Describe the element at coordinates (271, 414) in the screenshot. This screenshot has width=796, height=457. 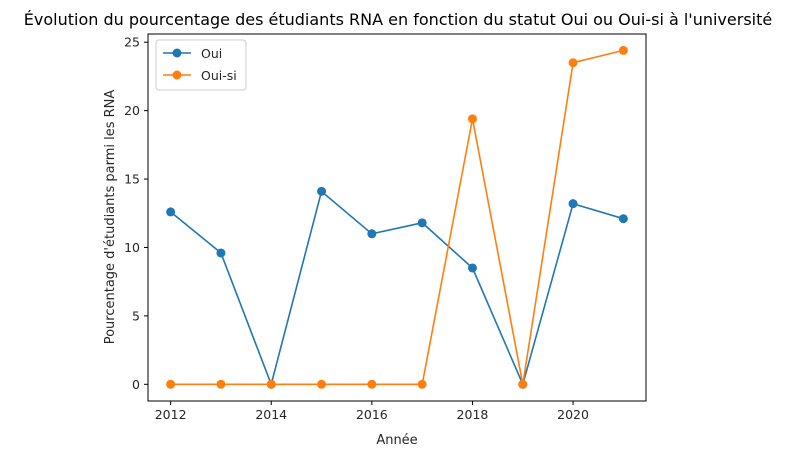
I see `x-tick-label: 2014` at that location.